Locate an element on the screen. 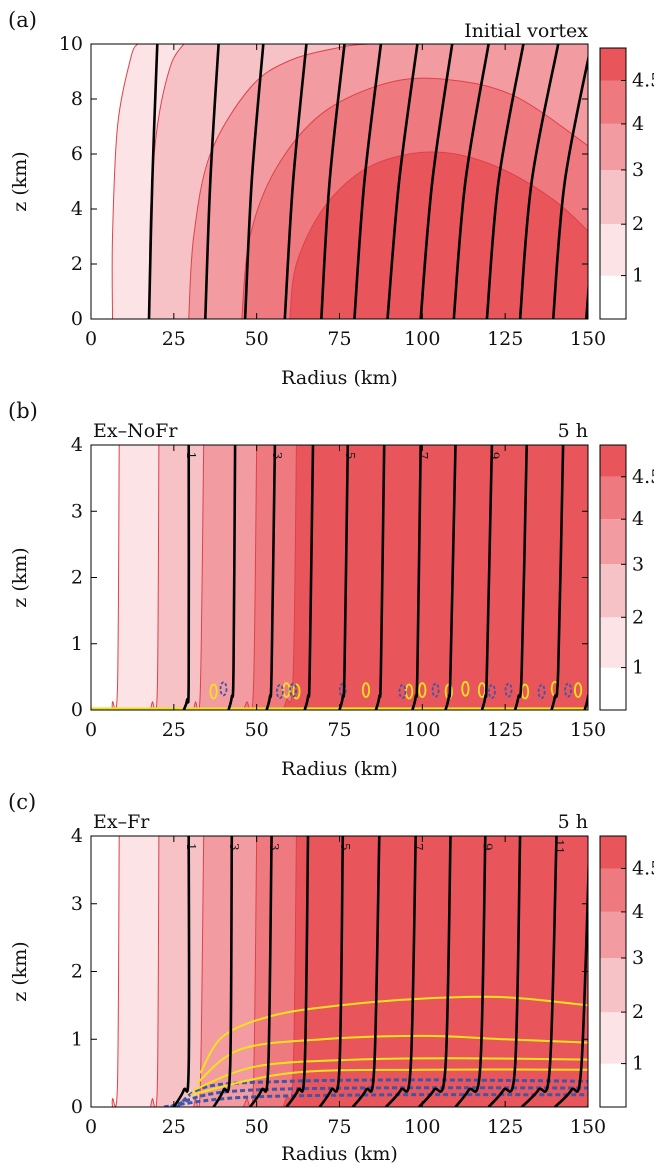  panel-b-letter: (b) is located at coordinates (23, 411).